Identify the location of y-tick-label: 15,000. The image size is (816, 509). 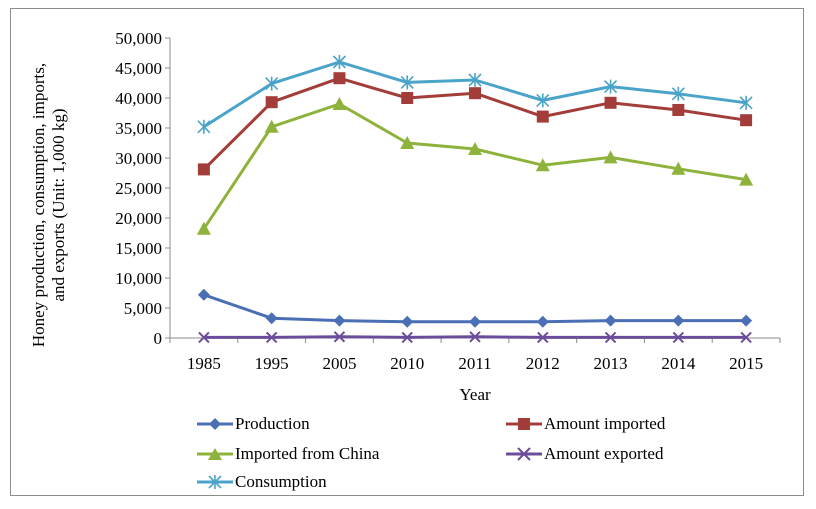
(138, 248).